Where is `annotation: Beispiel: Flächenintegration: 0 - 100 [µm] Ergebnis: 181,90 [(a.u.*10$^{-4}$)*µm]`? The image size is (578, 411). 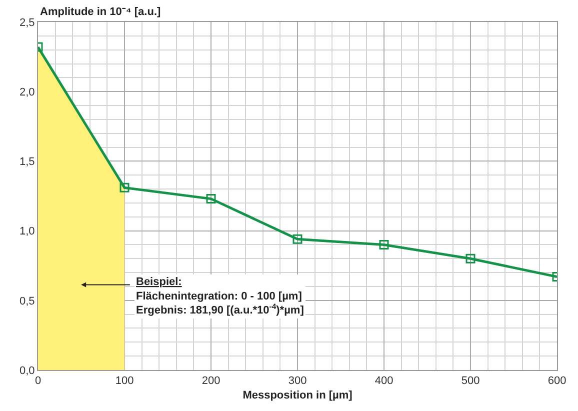 annotation: Beispiel: Flächenintegration: 0 - 100 [µm] Ergebnis: 181,90 [(a.u.*10$^{-4}$)*µm] is located at coordinates (220, 296).